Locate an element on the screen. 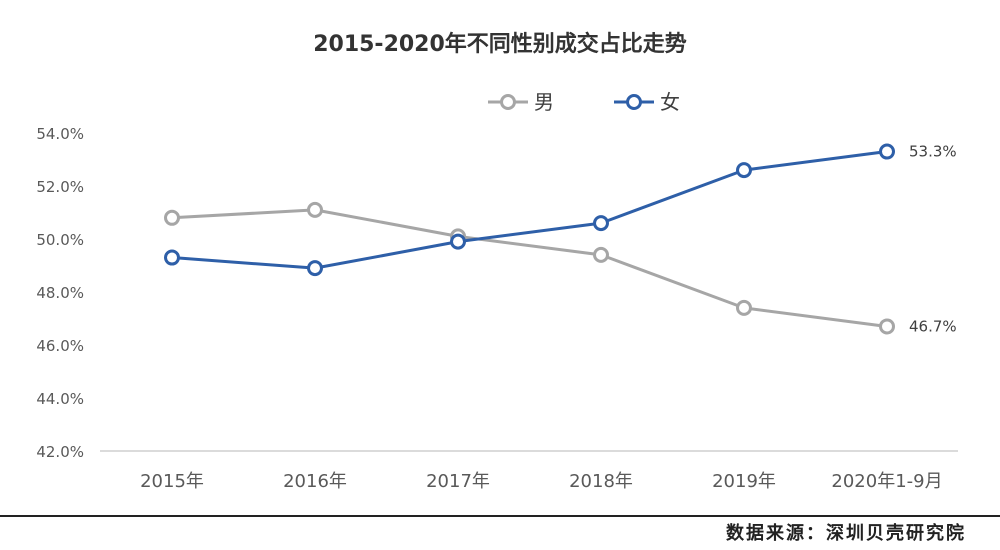  x-tick-label: 2018年 is located at coordinates (601, 481).